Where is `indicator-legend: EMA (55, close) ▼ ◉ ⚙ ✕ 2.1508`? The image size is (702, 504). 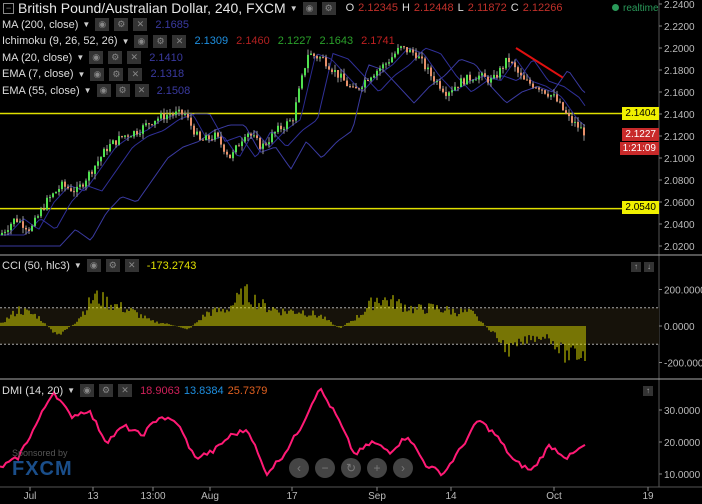
indicator-legend: EMA (55, close) ▼ ◉ ⚙ ✕ 2.1508 is located at coordinates (96, 90).